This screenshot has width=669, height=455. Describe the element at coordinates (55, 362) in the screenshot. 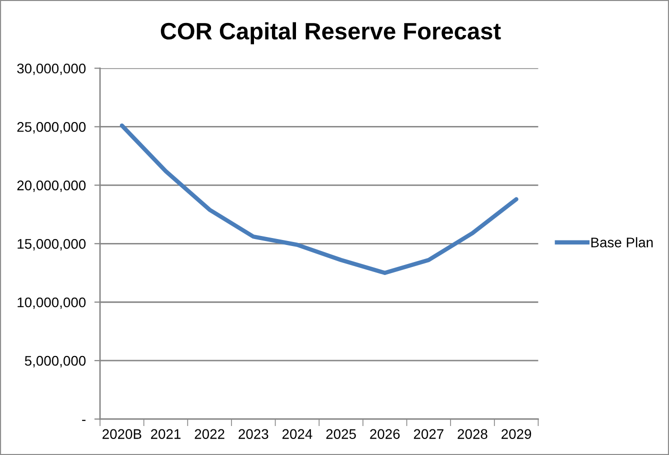

I see `y-tick-label: 5,000,000` at that location.